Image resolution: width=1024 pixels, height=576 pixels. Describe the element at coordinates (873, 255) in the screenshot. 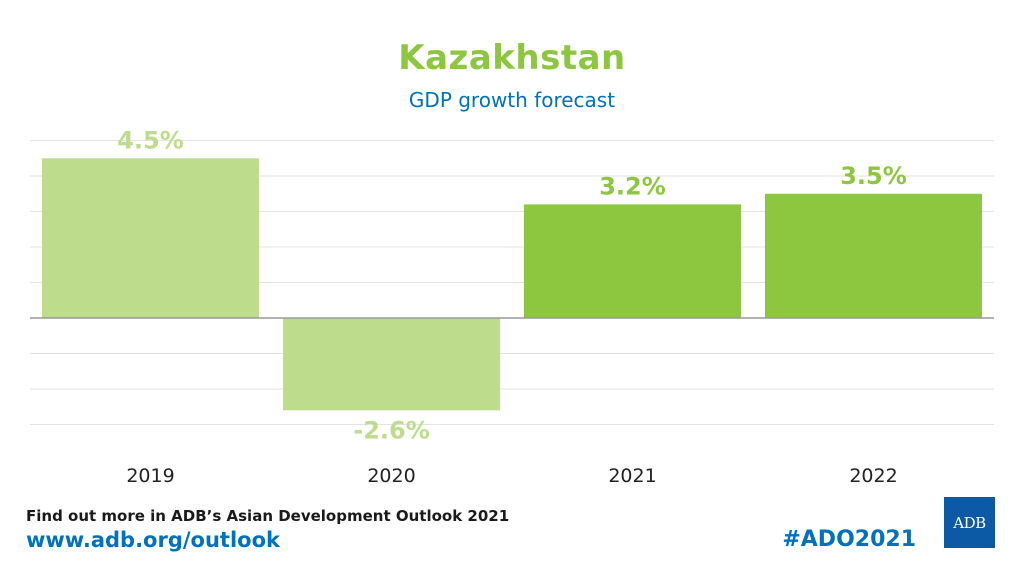

I see `bar-2022` at that location.